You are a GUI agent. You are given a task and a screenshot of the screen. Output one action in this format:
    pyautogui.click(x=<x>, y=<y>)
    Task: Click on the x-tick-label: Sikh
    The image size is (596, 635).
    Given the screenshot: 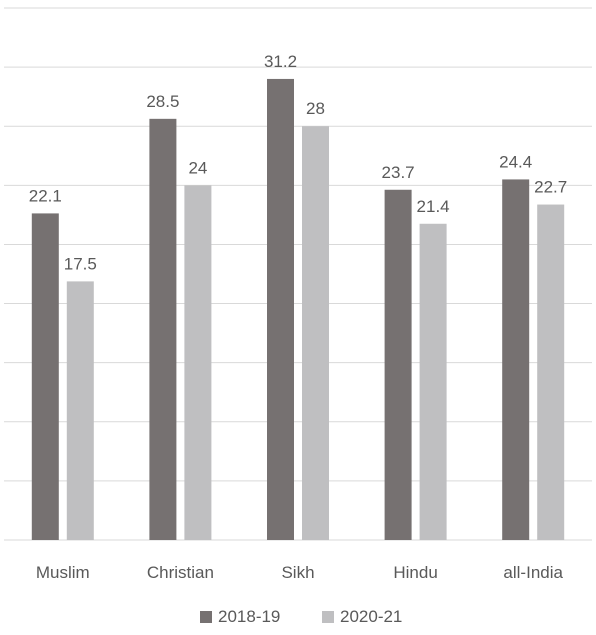 What is the action you would take?
    pyautogui.click(x=297, y=572)
    